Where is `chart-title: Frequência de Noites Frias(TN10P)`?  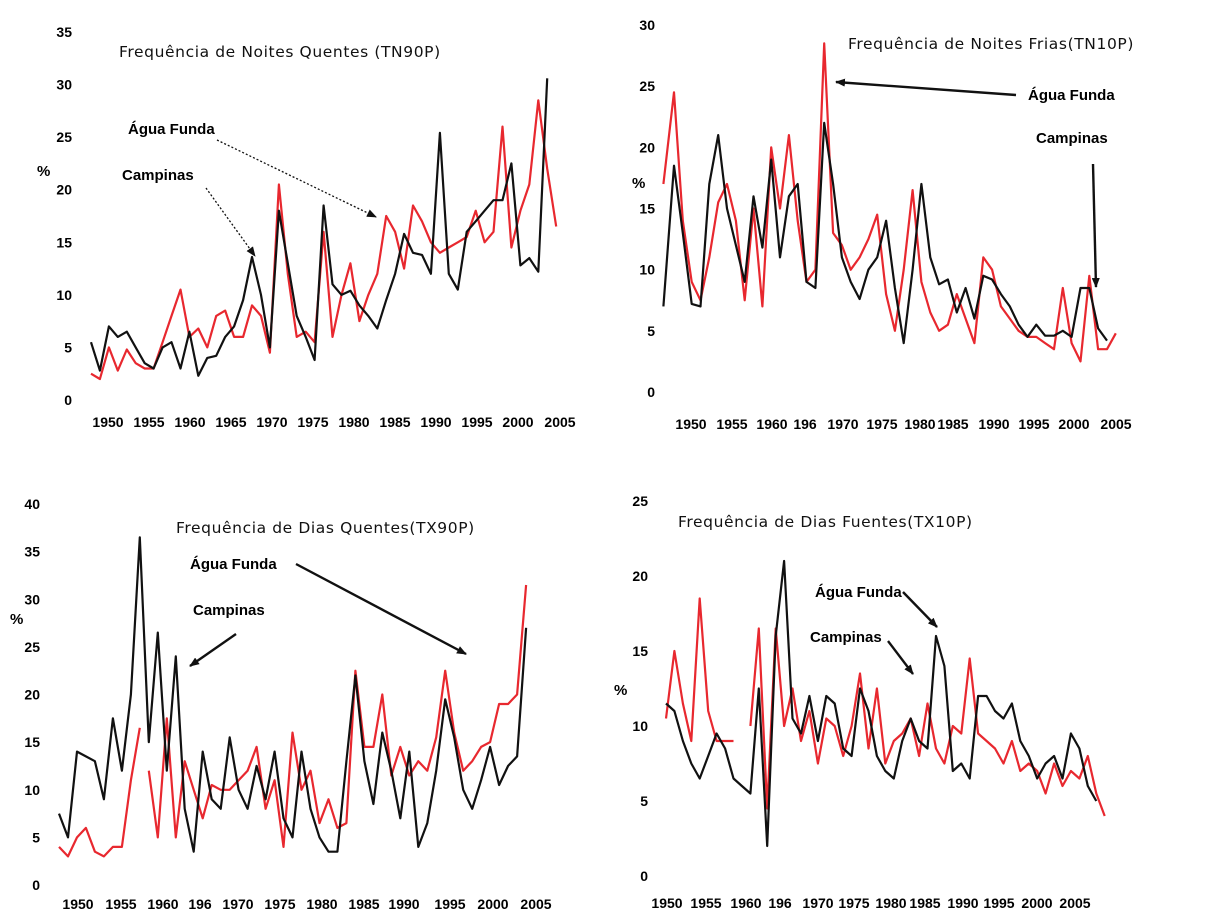 chart-title: Frequência de Noites Frias(TN10P) is located at coordinates (991, 44).